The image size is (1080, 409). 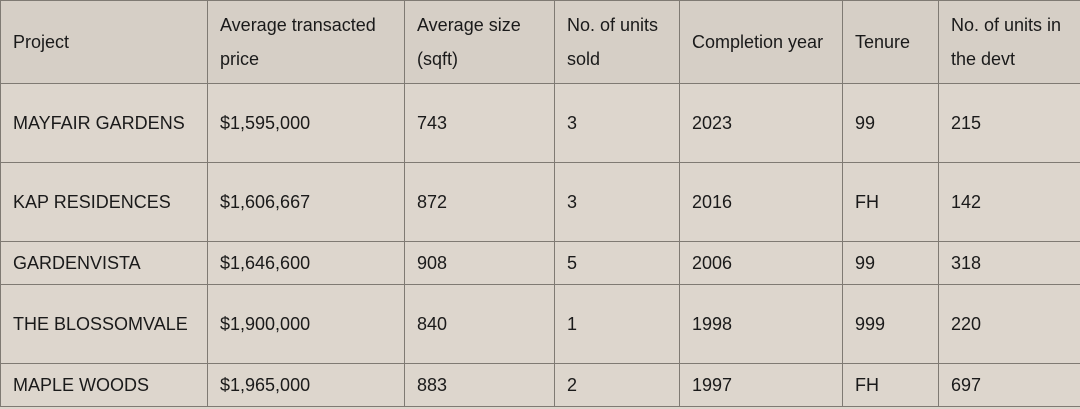 What do you see at coordinates (617, 42) in the screenshot?
I see `header-units-sold: No. of units sold` at bounding box center [617, 42].